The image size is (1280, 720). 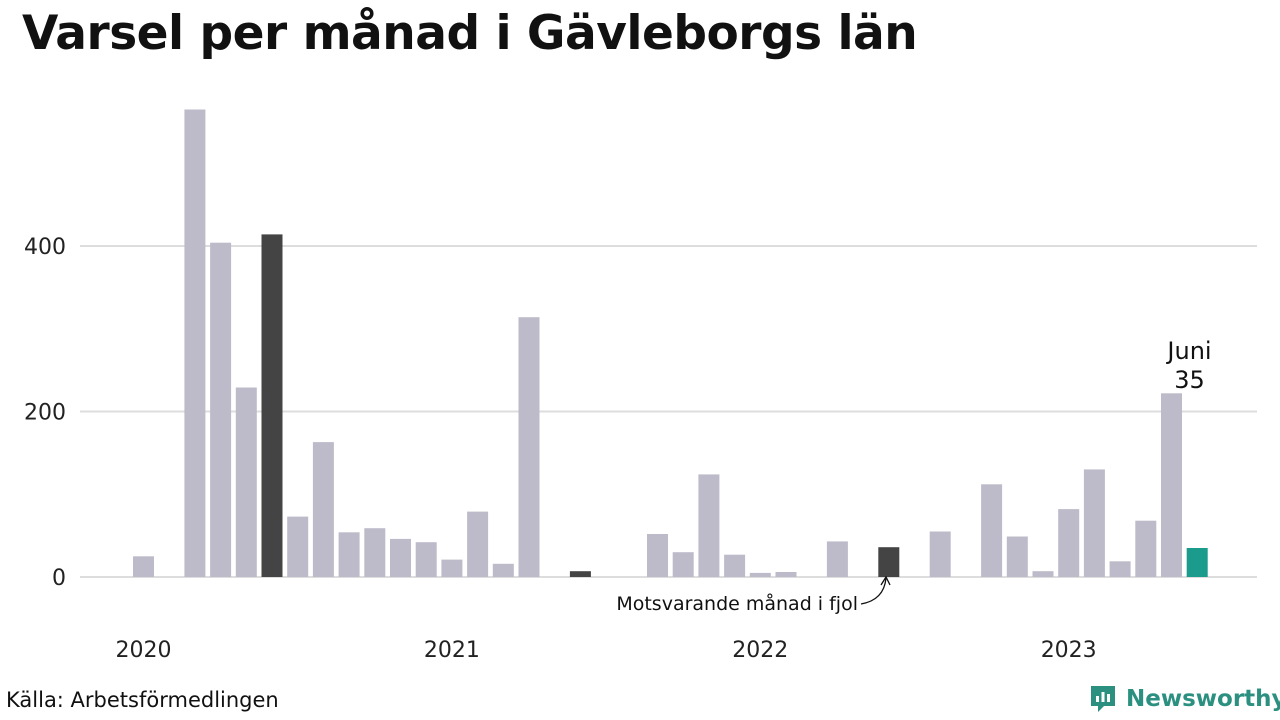 What do you see at coordinates (873, 591) in the screenshot?
I see `annotation-arrow` at bounding box center [873, 591].